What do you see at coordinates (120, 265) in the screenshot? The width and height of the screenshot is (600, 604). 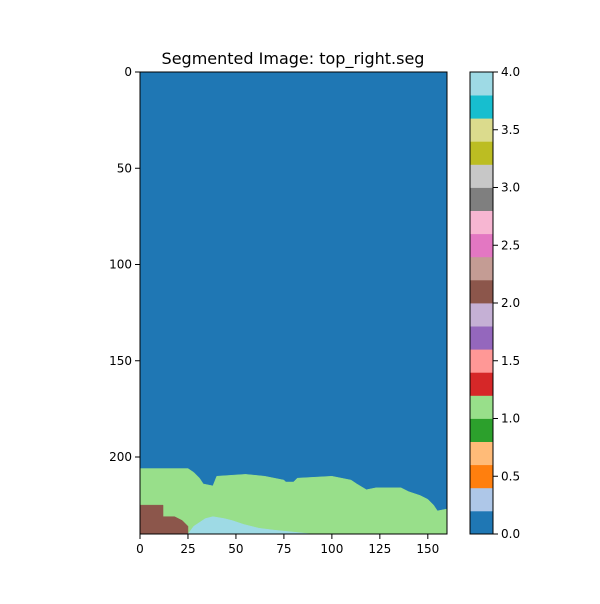 I see `y-tick-label: 100` at bounding box center [120, 265].